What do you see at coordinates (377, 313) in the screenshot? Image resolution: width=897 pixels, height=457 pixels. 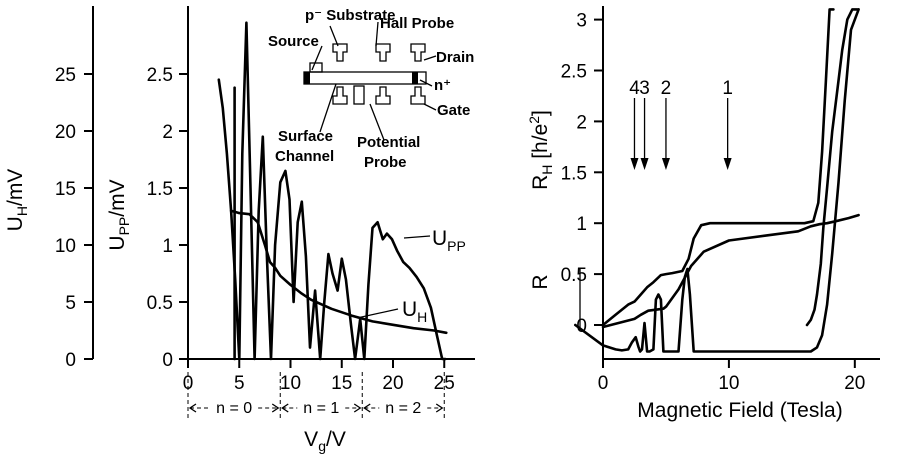 I see `uh-leader` at bounding box center [377, 313].